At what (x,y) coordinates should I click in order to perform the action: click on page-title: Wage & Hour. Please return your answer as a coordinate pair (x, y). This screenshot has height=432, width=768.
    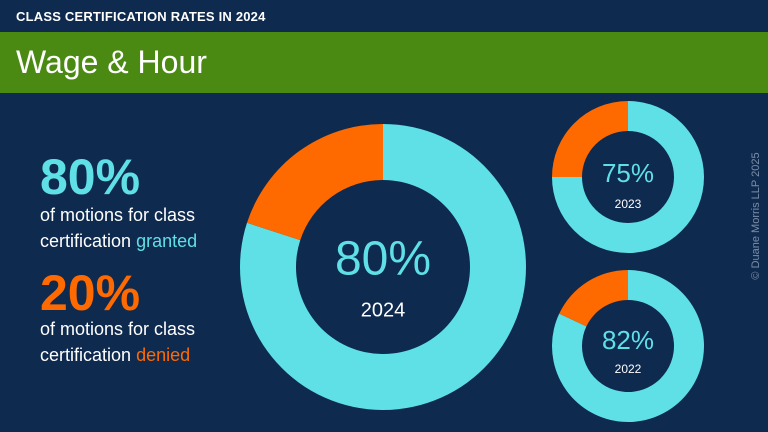
    Looking at the image, I should click on (111, 62).